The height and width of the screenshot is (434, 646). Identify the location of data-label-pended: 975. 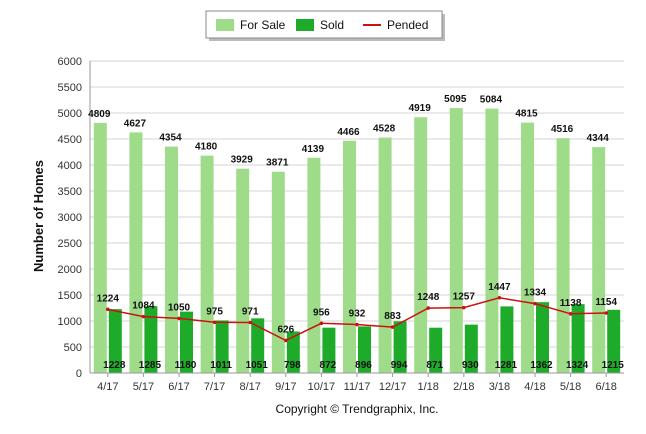
(214, 311).